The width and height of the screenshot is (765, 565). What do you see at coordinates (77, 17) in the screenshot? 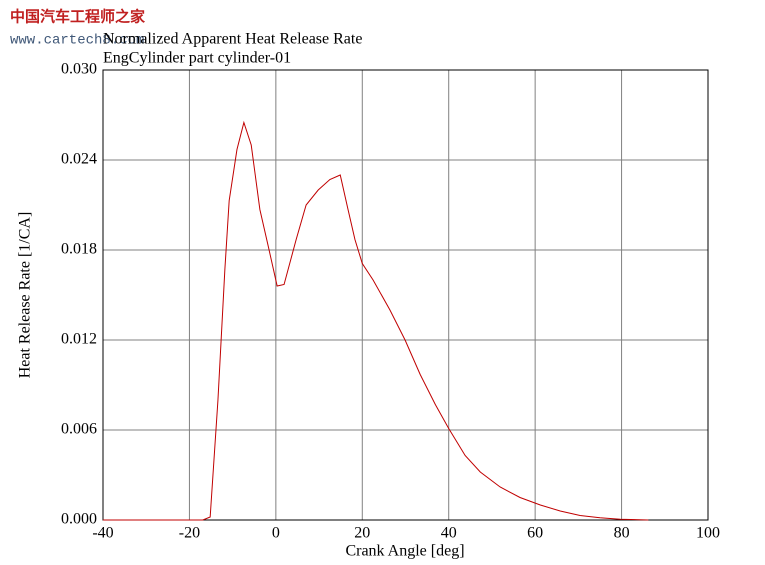
I see `watermark: 中国汽车工程师之家` at bounding box center [77, 17].